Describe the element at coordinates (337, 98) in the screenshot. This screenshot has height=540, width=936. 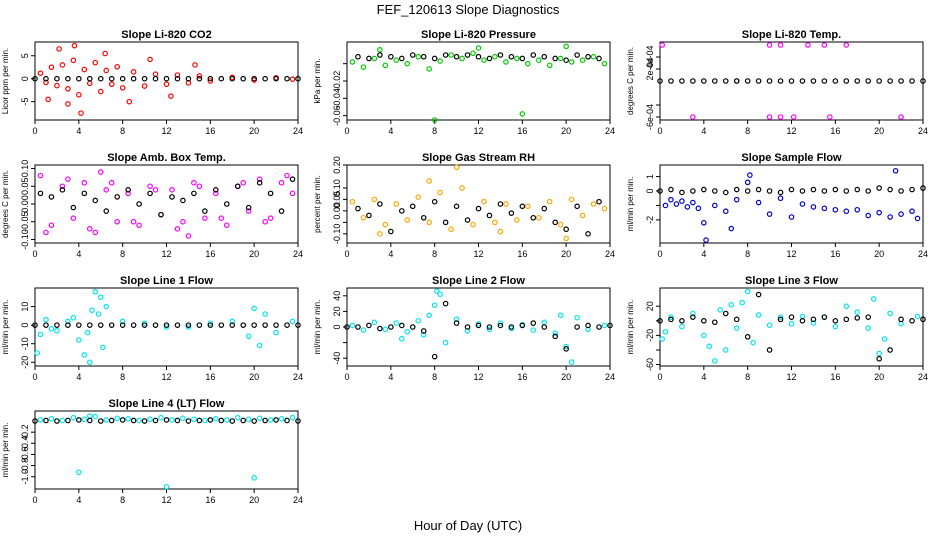
I see `y-tick-label: -0.04` at that location.